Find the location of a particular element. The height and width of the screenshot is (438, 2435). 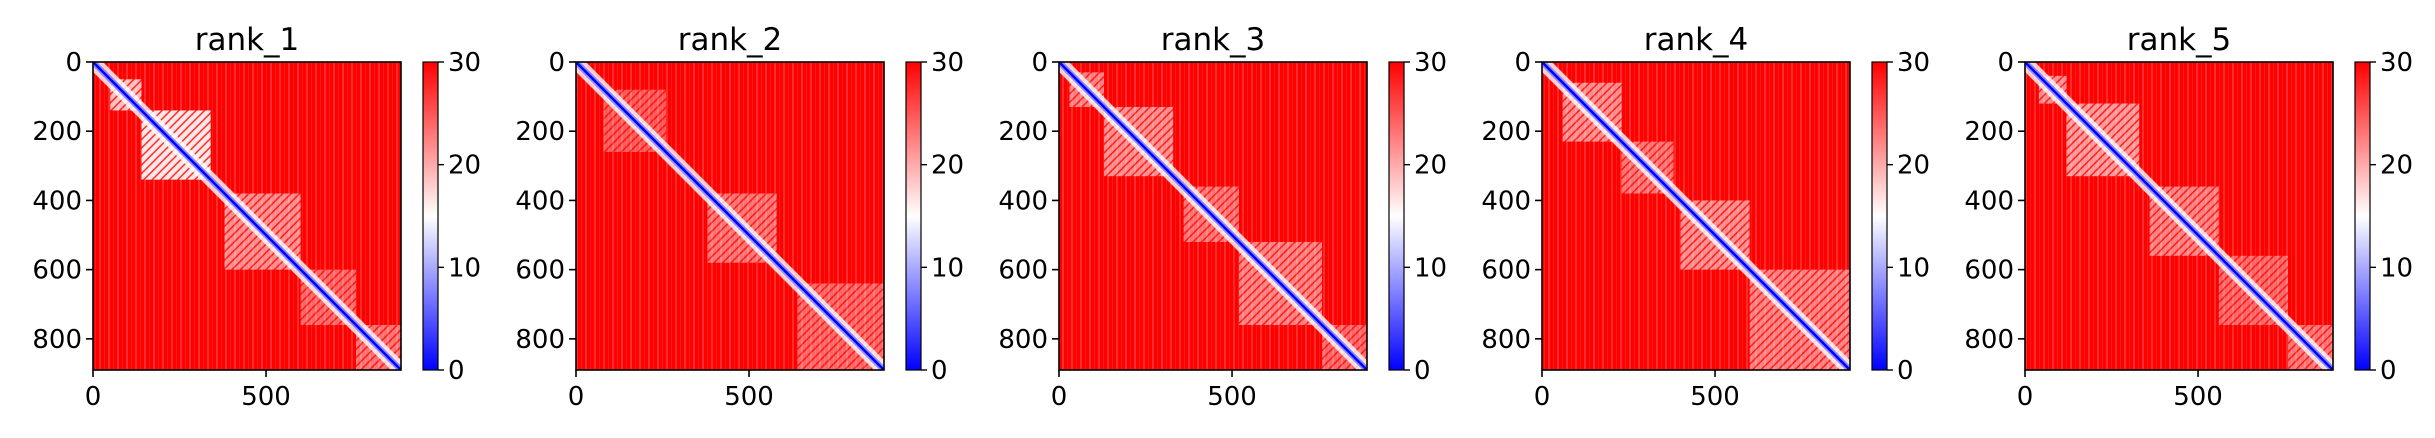

panel-title: rank_2 is located at coordinates (730, 40).